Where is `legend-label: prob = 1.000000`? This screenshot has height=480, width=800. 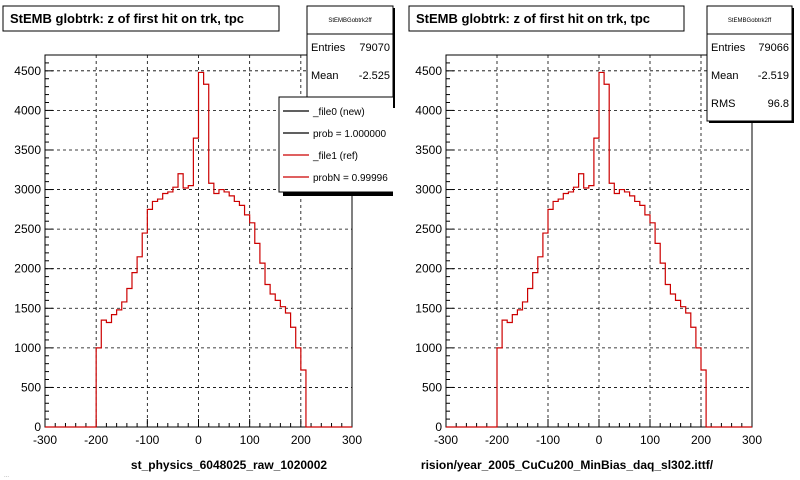 legend-label: prob = 1.000000 is located at coordinates (350, 134).